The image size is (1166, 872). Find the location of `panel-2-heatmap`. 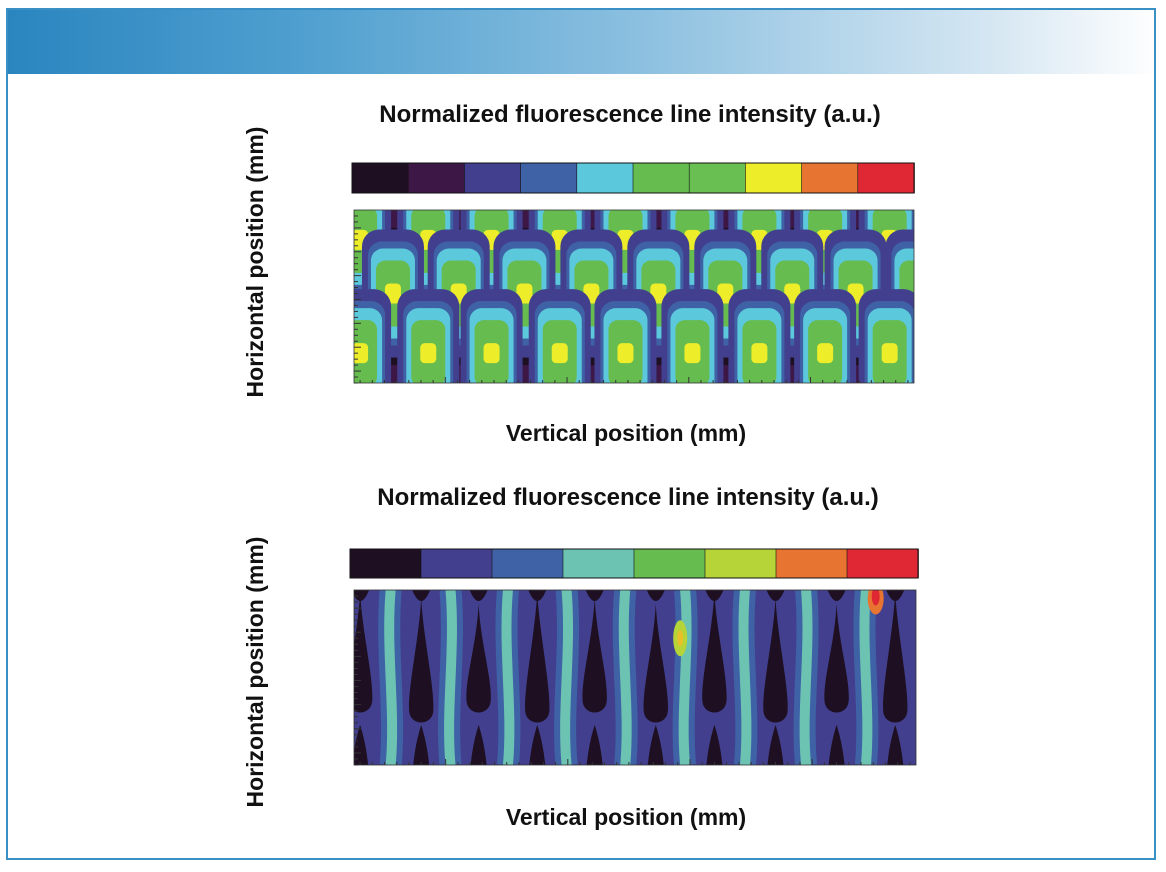

panel-2-heatmap is located at coordinates (631, 677).